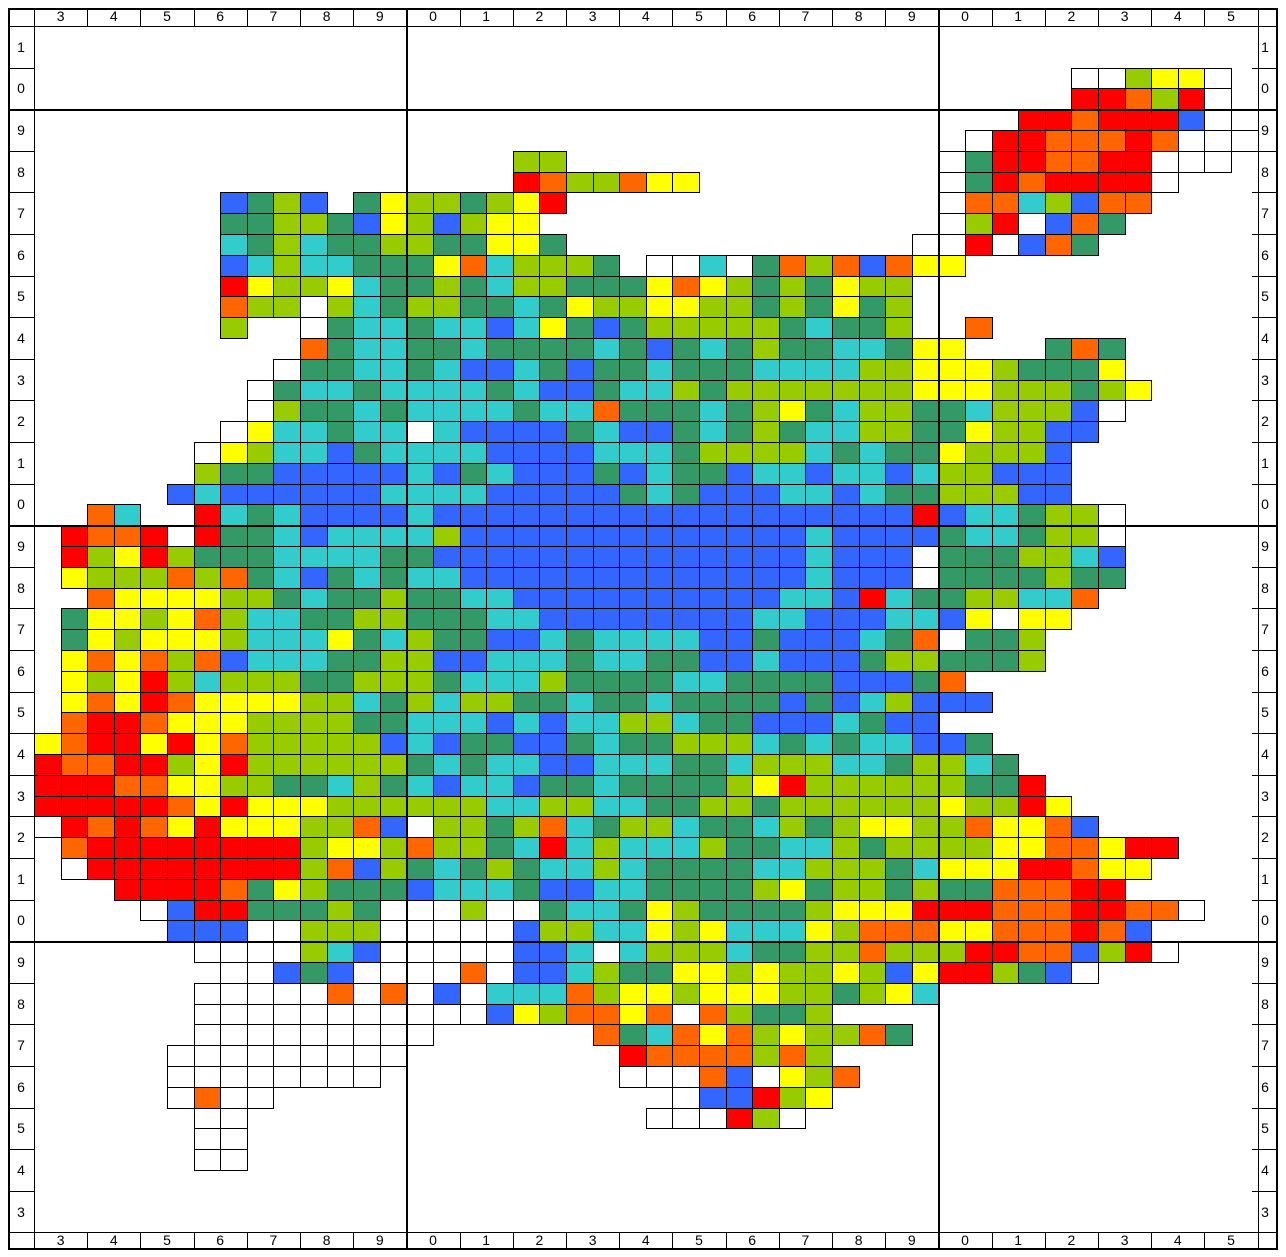 The image size is (1286, 1257). What do you see at coordinates (21, 1003) in the screenshot?
I see `row-label-left: 8` at bounding box center [21, 1003].